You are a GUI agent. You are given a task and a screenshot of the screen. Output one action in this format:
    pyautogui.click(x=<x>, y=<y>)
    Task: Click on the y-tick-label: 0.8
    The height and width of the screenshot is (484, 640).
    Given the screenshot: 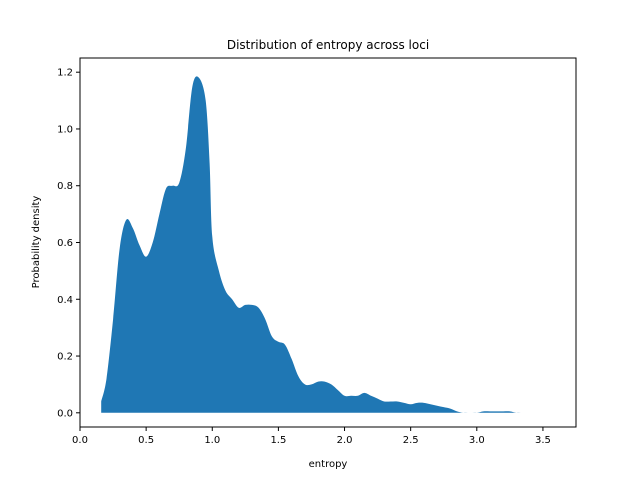 What is the action you would take?
    pyautogui.click(x=65, y=186)
    